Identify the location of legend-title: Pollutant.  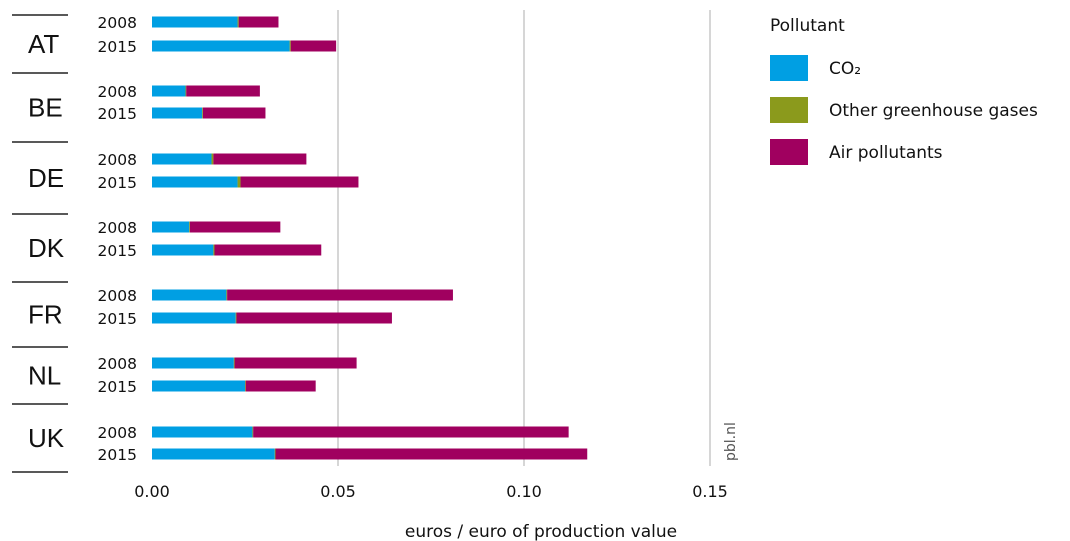
(807, 26).